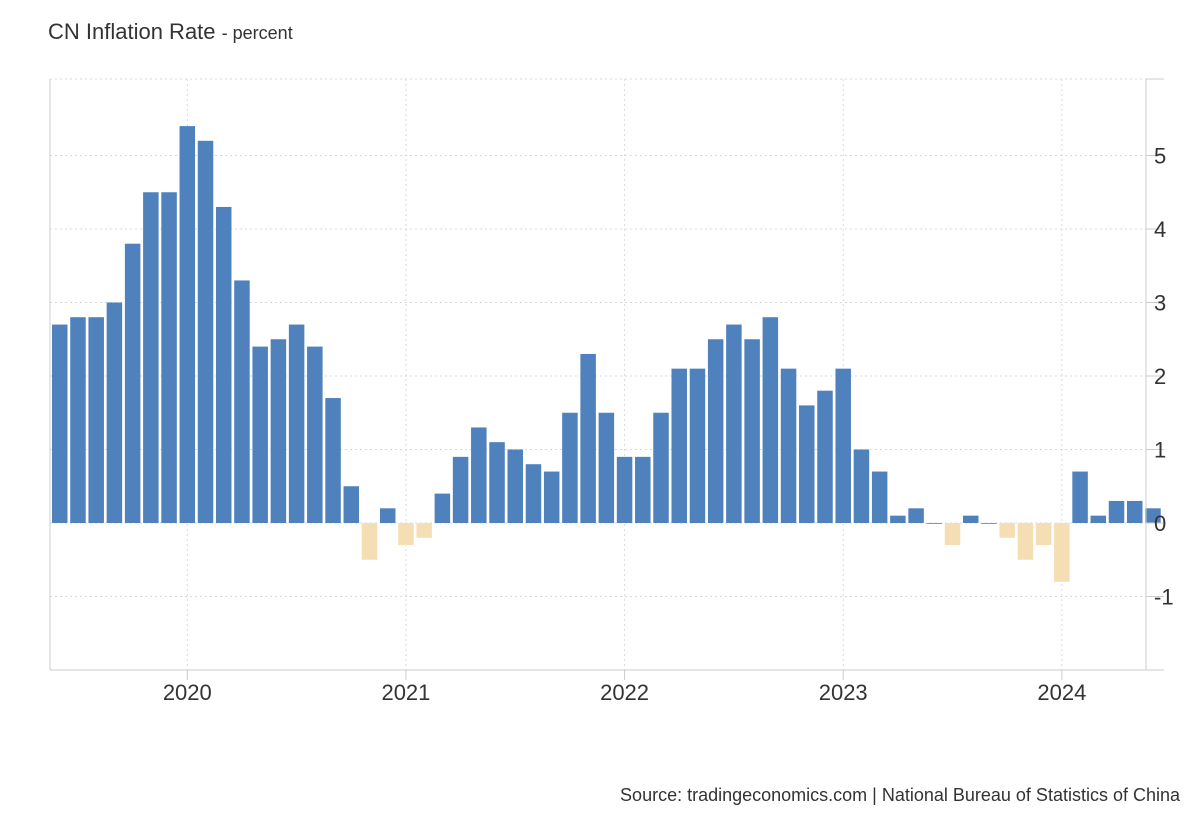 Image resolution: width=1200 pixels, height=820 pixels. I want to click on x-tick-label: 2024, so click(1061, 692).